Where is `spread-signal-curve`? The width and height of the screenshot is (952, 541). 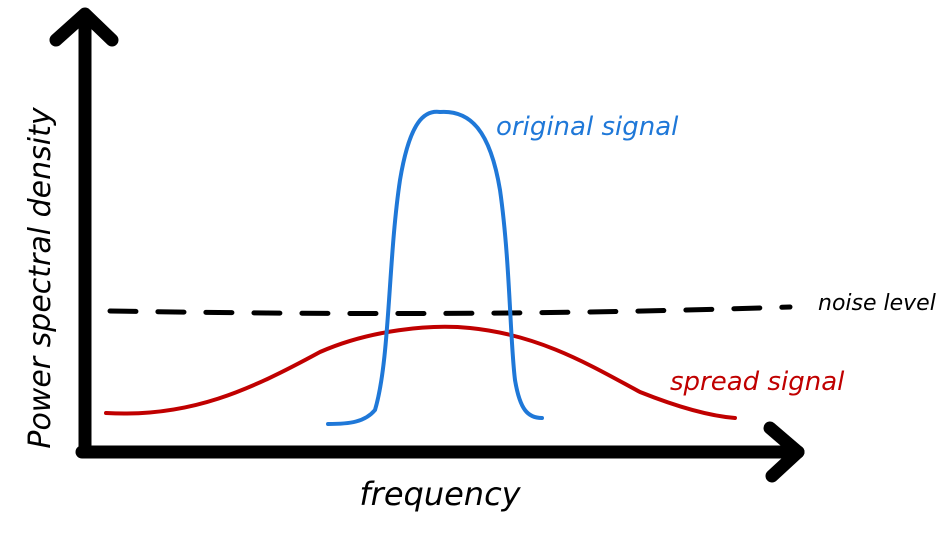 spread-signal-curve is located at coordinates (420, 372).